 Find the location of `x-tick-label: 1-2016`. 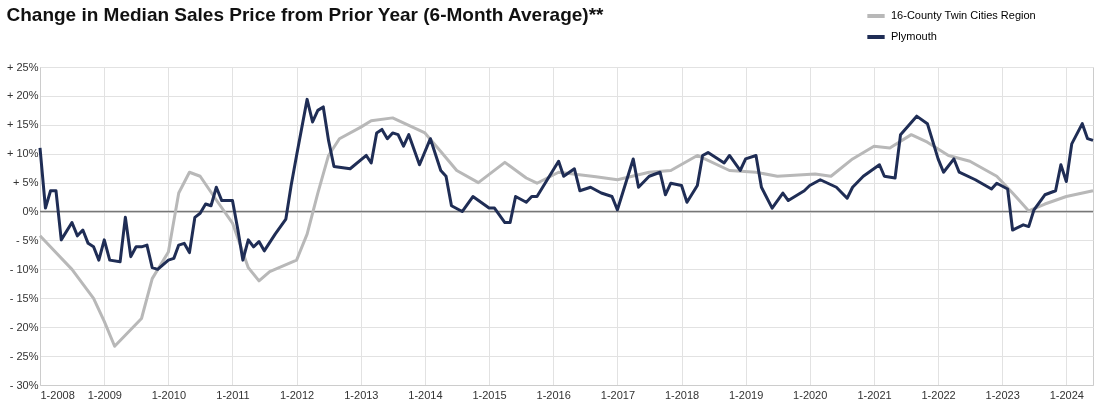

x-tick-label: 1-2016 is located at coordinates (553, 394).